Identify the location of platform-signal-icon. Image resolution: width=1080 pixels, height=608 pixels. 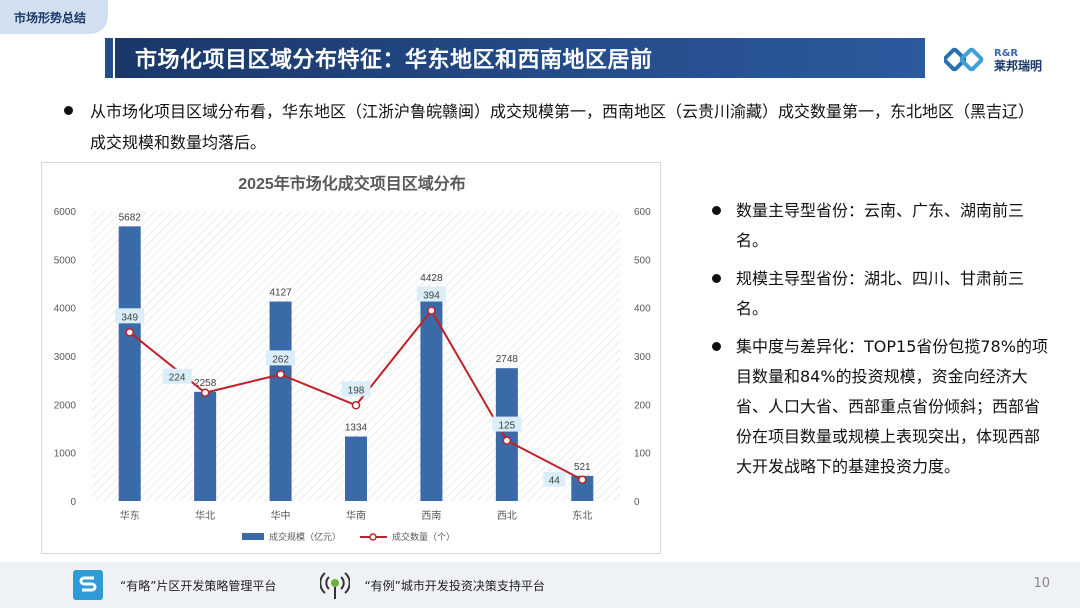
(335, 585).